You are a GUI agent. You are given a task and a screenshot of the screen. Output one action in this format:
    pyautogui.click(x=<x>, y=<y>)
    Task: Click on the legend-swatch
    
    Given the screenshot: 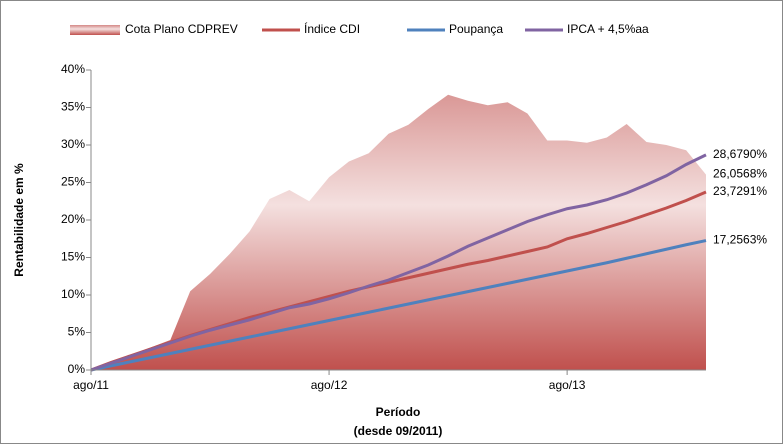 What is the action you would take?
    pyautogui.click(x=95, y=30)
    